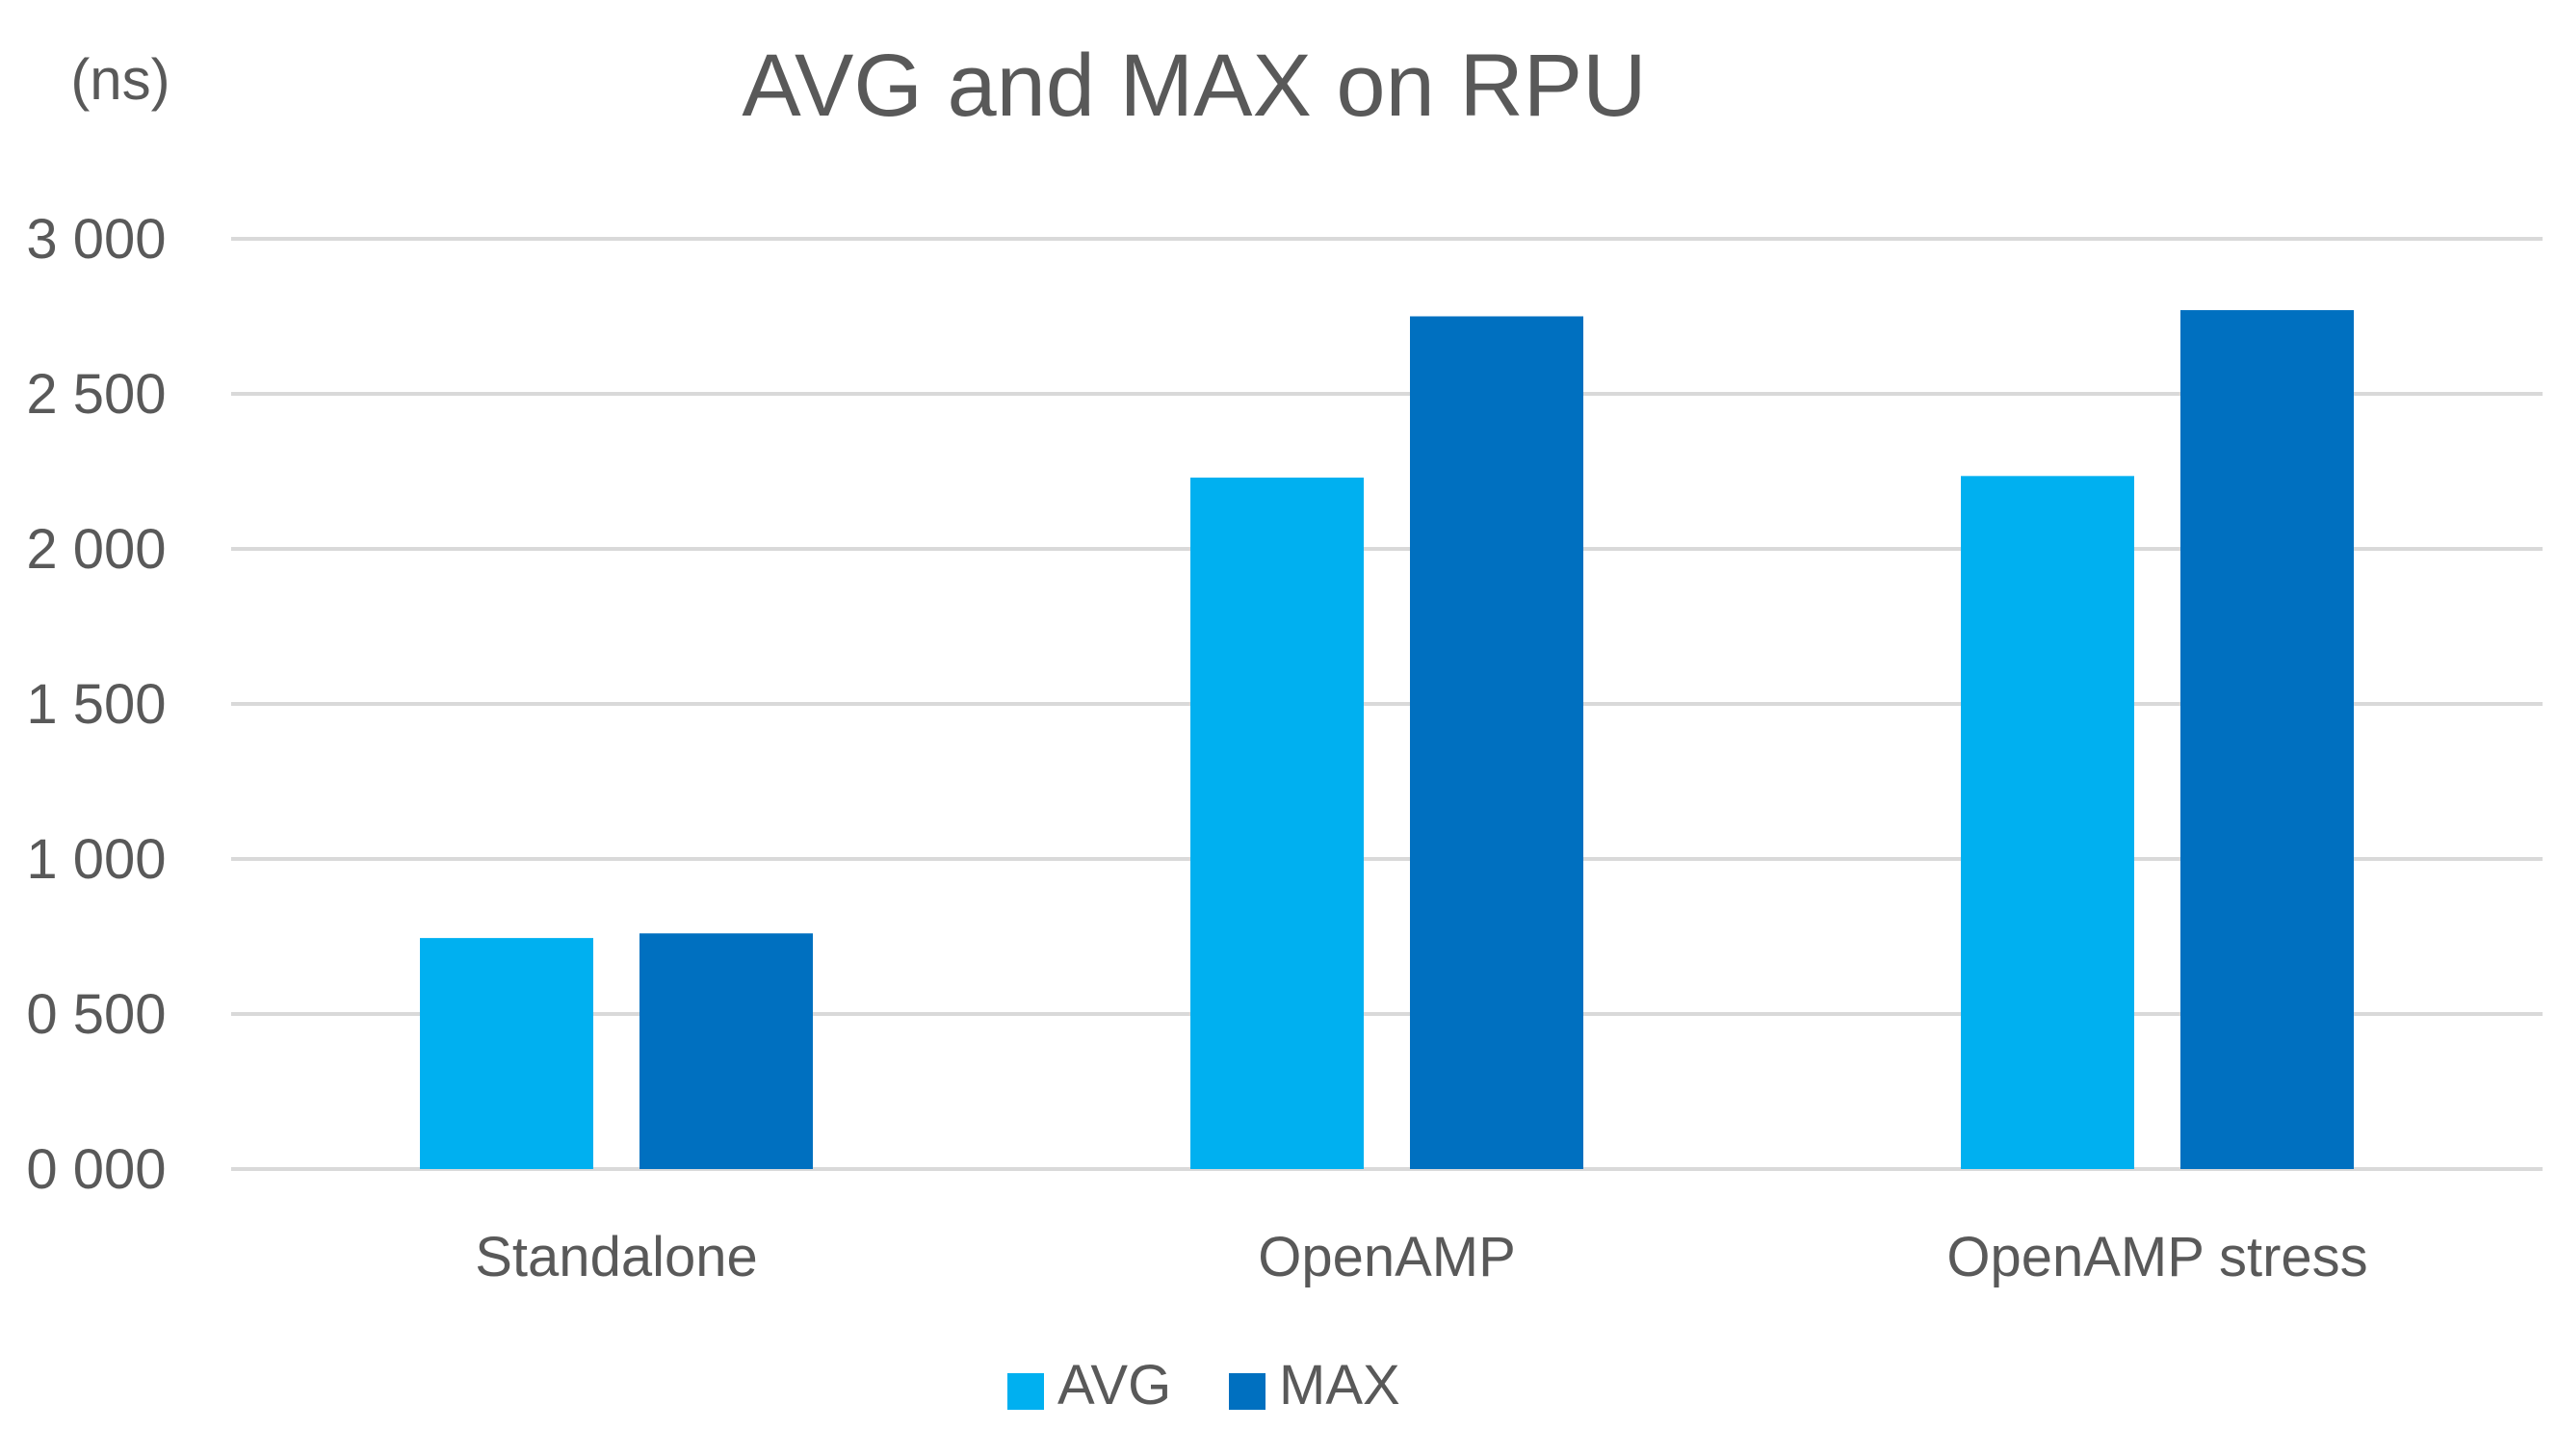 The height and width of the screenshot is (1456, 2557). I want to click on x-category-label: Standalone, so click(616, 1257).